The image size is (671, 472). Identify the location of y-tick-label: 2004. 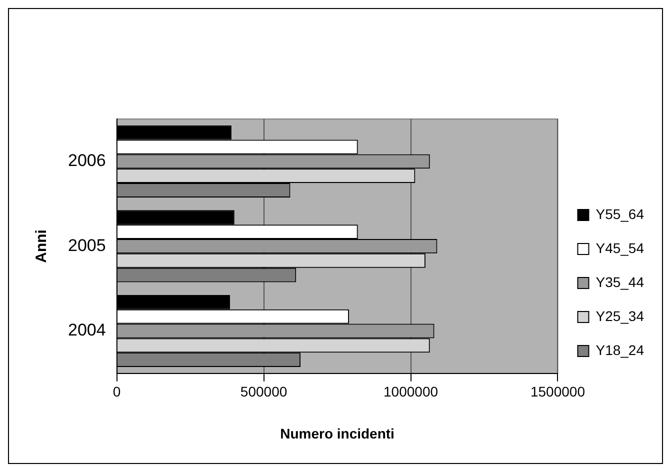
(87, 330).